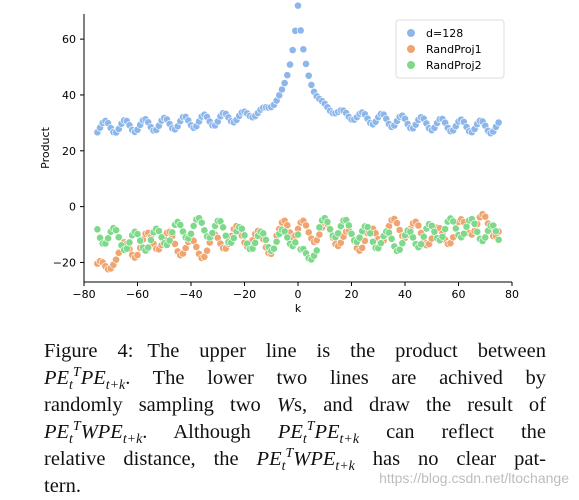 This screenshot has width=579, height=500. What do you see at coordinates (83, 294) in the screenshot?
I see `x-tick-label: −80` at bounding box center [83, 294].